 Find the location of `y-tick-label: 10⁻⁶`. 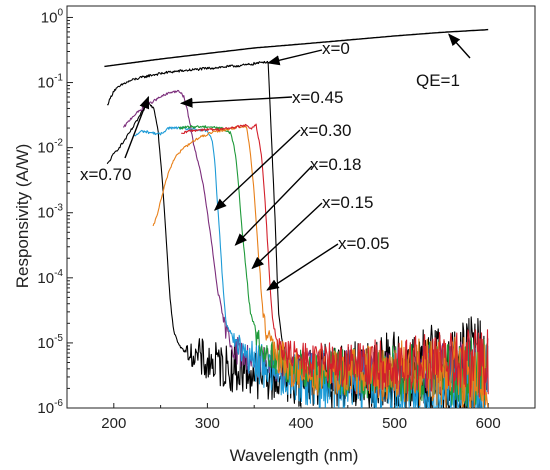

y-tick-label: 10⁻⁶ is located at coordinates (50, 407).